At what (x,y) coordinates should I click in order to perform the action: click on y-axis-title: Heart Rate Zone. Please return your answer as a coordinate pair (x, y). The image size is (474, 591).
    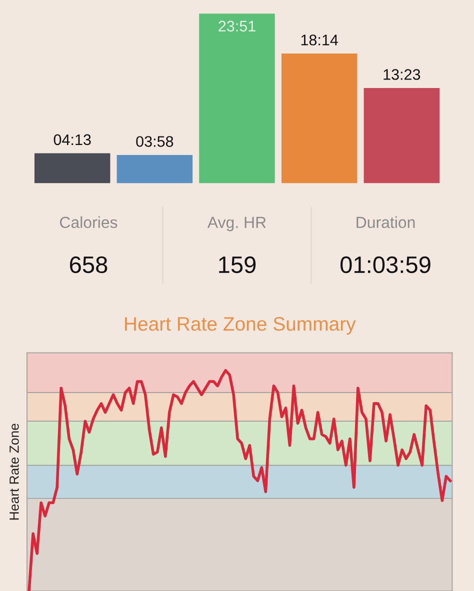
    Looking at the image, I should click on (14, 472).